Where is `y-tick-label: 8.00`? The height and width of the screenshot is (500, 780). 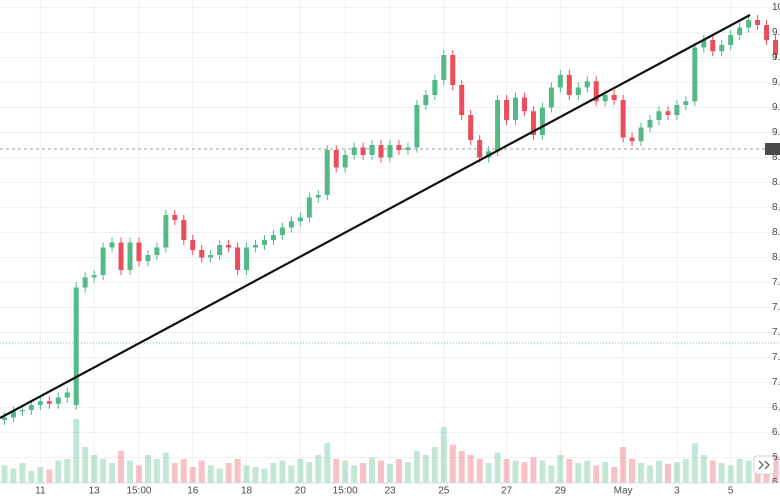 y-tick-label: 8.00 is located at coordinates (776, 257).